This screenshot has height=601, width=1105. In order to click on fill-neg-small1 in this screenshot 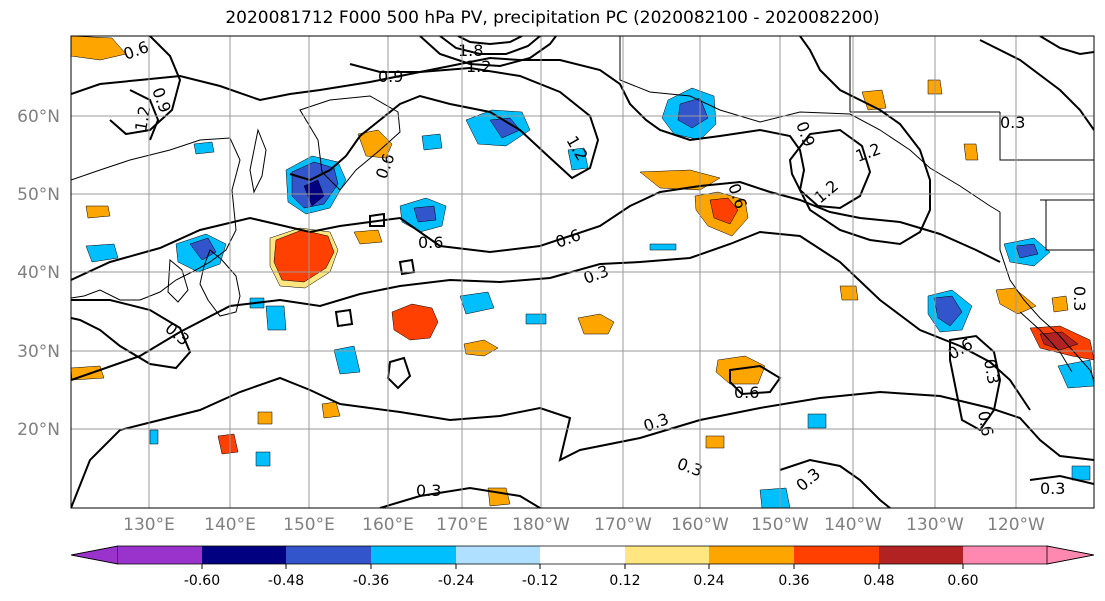, I will do `click(102, 253)`.